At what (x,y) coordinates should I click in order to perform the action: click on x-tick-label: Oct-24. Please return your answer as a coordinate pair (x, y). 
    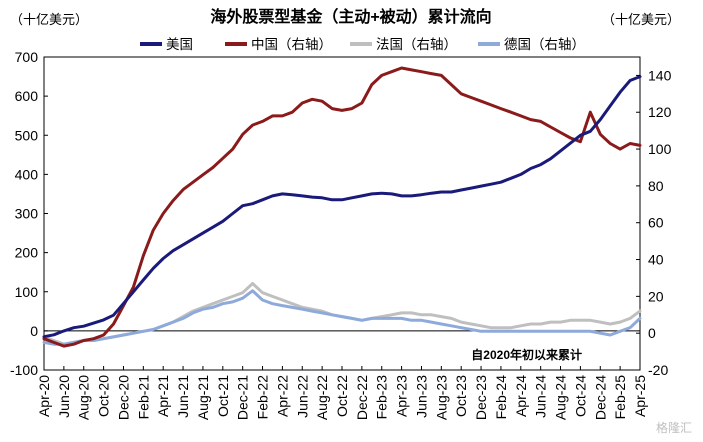
    Looking at the image, I should click on (580, 396).